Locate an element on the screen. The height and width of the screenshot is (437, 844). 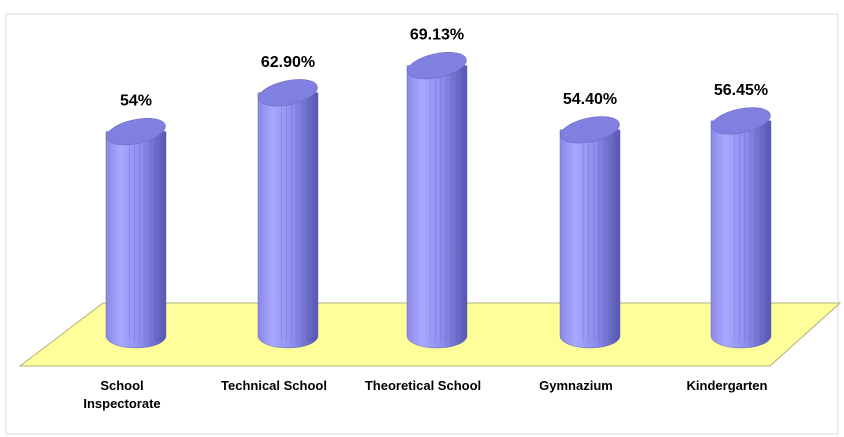
value-label: 62.90% is located at coordinates (288, 62).